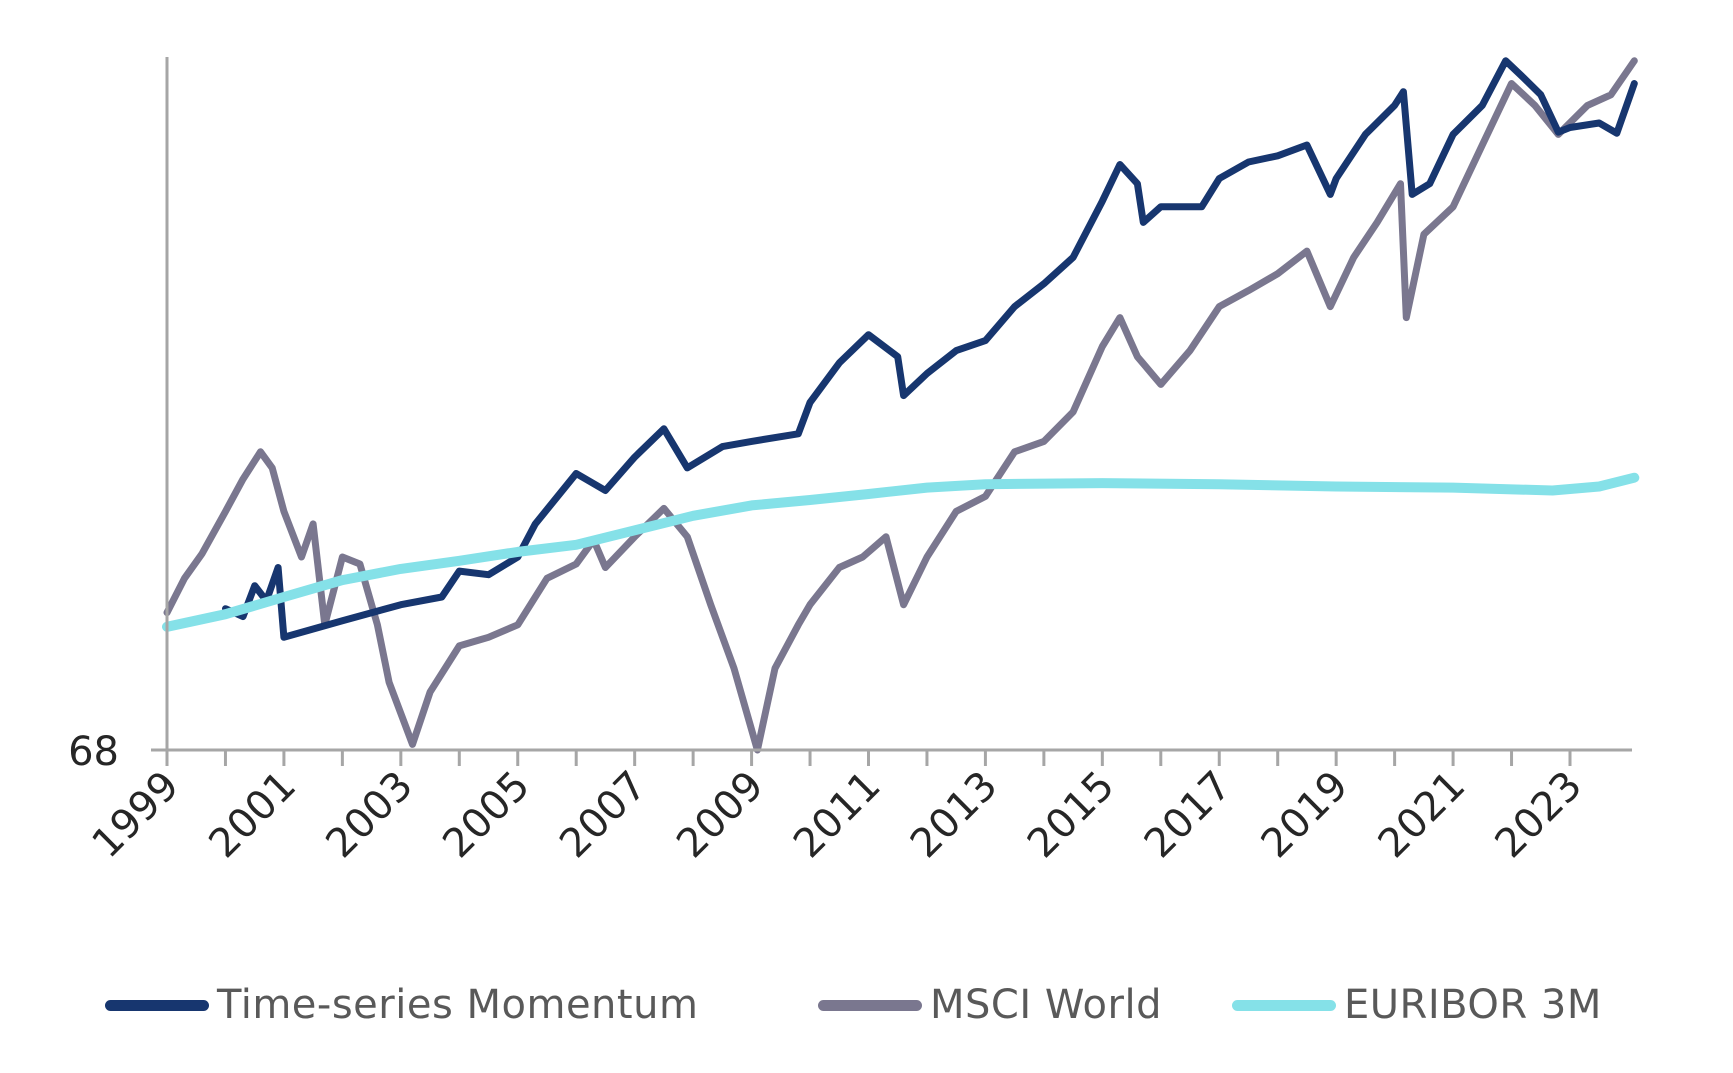  Describe the element at coordinates (1071, 815) in the screenshot. I see `x-tick-label: 2015` at that location.